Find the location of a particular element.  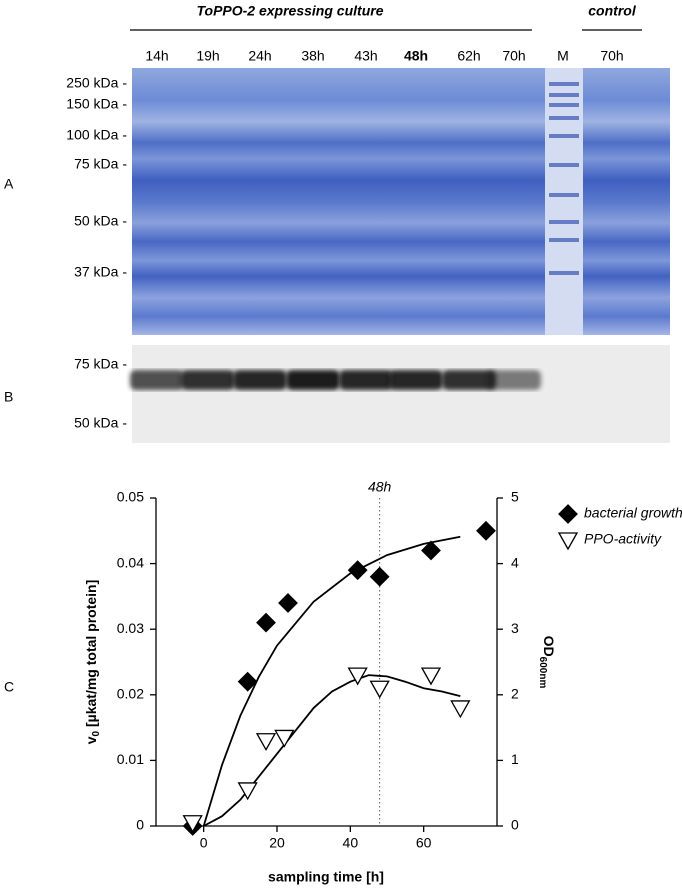

y-label-main: v is located at coordinates (91, 740).